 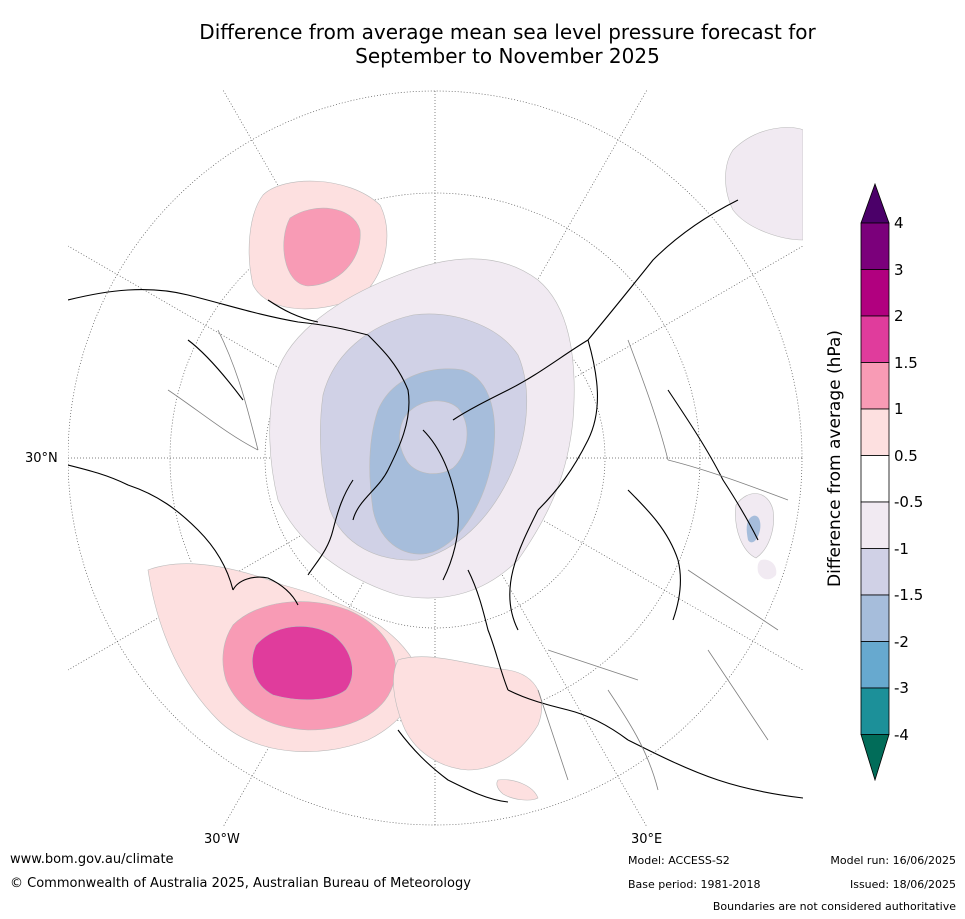 I want to click on colorbar-tick-label: -4, so click(x=901, y=734).